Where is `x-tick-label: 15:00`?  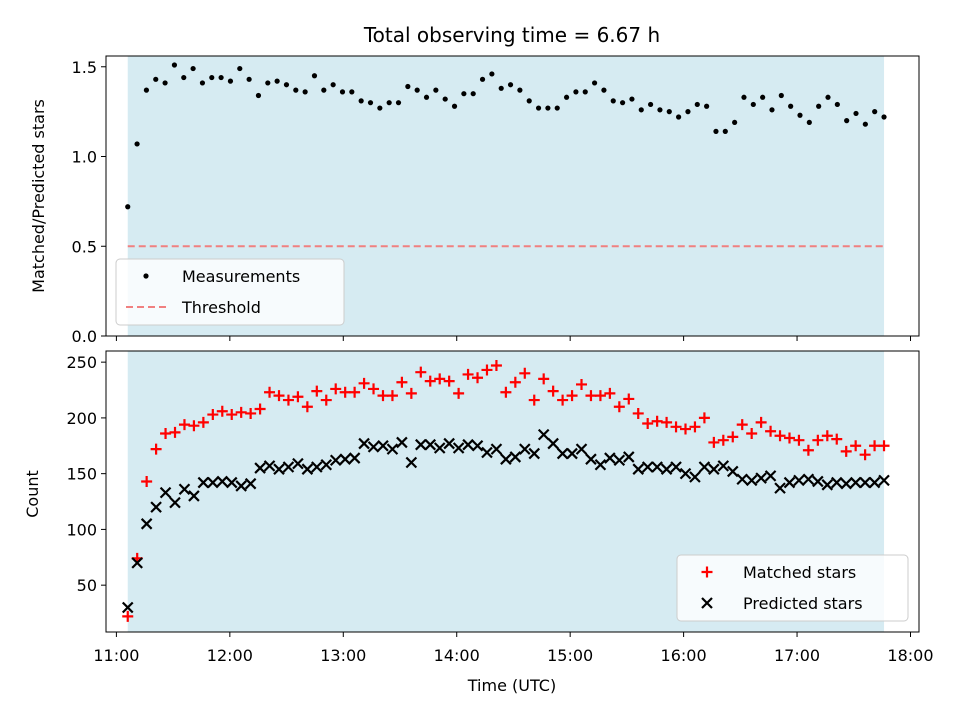
x-tick-label: 15:00 is located at coordinates (570, 655).